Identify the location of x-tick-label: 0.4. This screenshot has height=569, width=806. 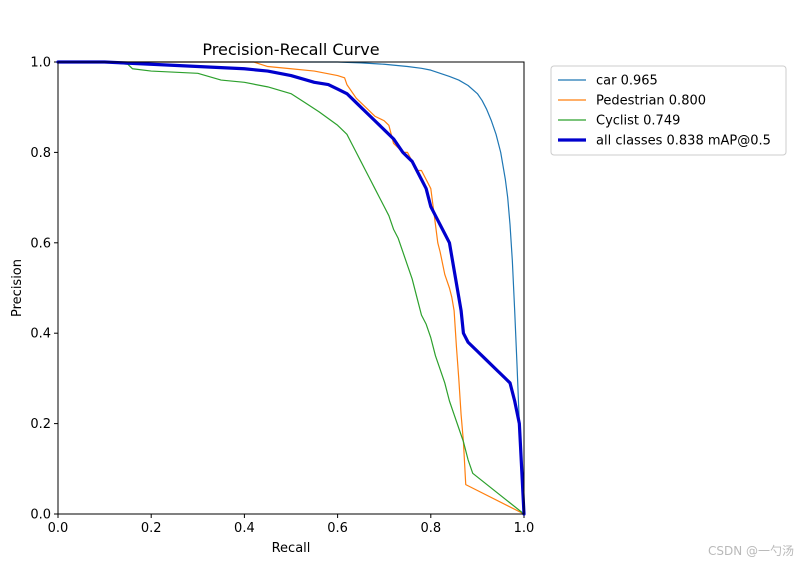
(244, 528).